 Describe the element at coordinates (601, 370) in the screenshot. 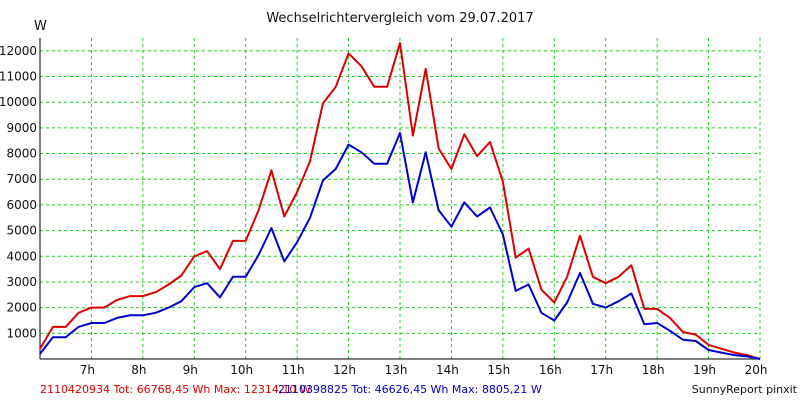

I see `x-tick-label: 17h` at that location.